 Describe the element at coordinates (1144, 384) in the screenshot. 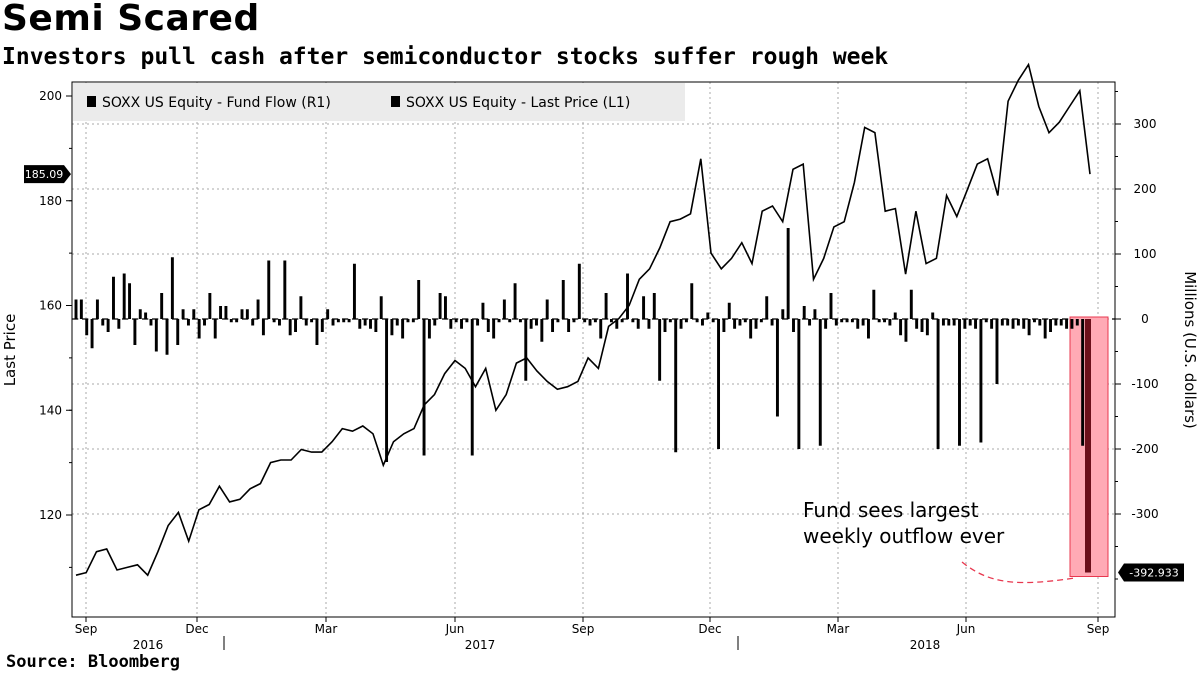

I see `right-tick-label: -100` at that location.